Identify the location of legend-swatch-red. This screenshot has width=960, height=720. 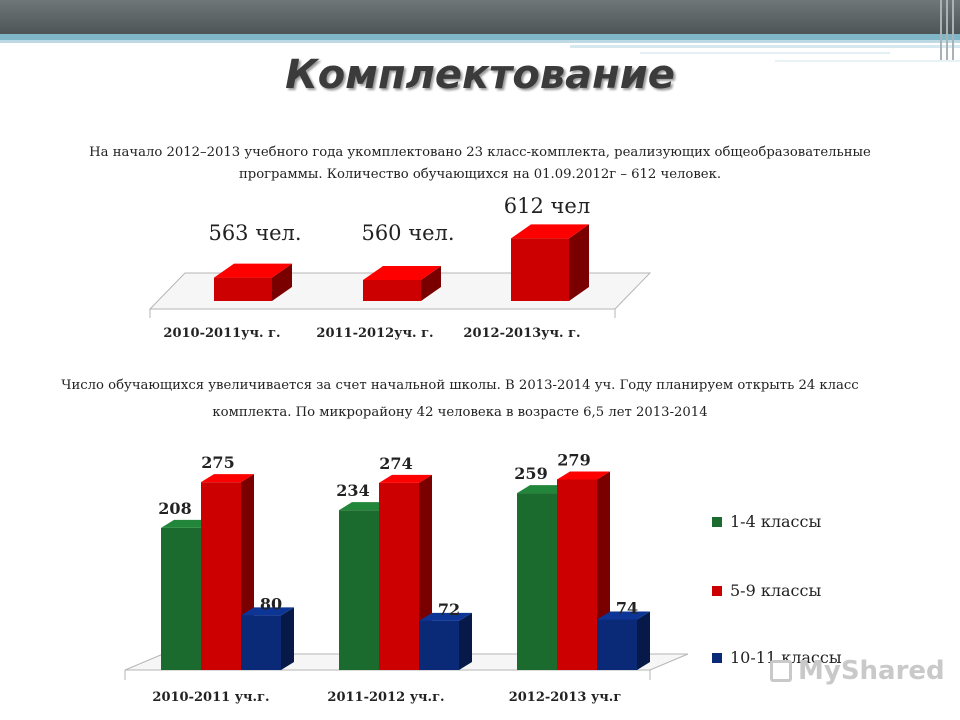
(717, 590).